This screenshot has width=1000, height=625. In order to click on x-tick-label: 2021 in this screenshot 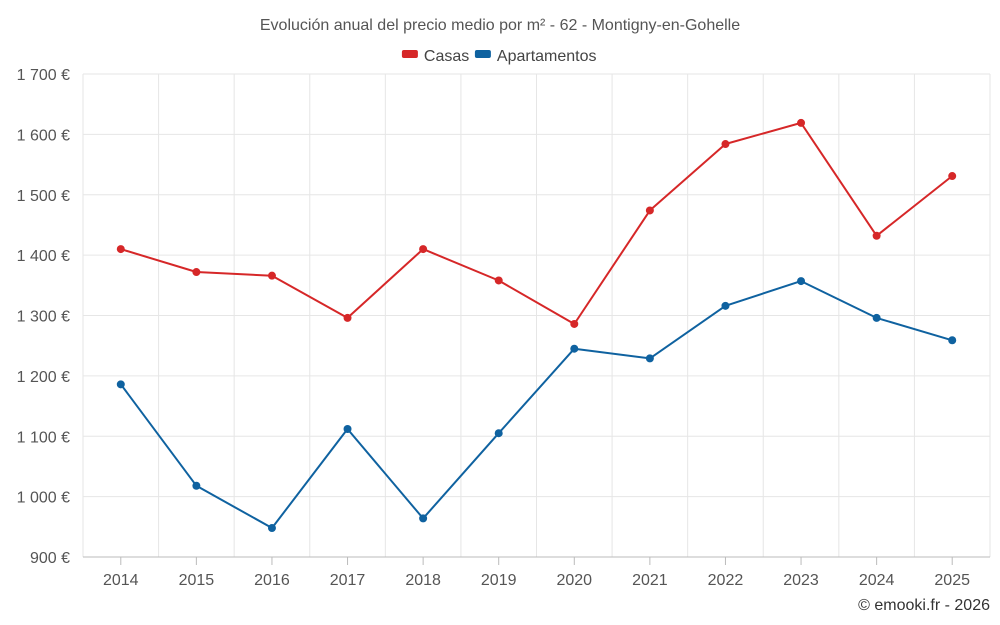, I will do `click(650, 580)`.